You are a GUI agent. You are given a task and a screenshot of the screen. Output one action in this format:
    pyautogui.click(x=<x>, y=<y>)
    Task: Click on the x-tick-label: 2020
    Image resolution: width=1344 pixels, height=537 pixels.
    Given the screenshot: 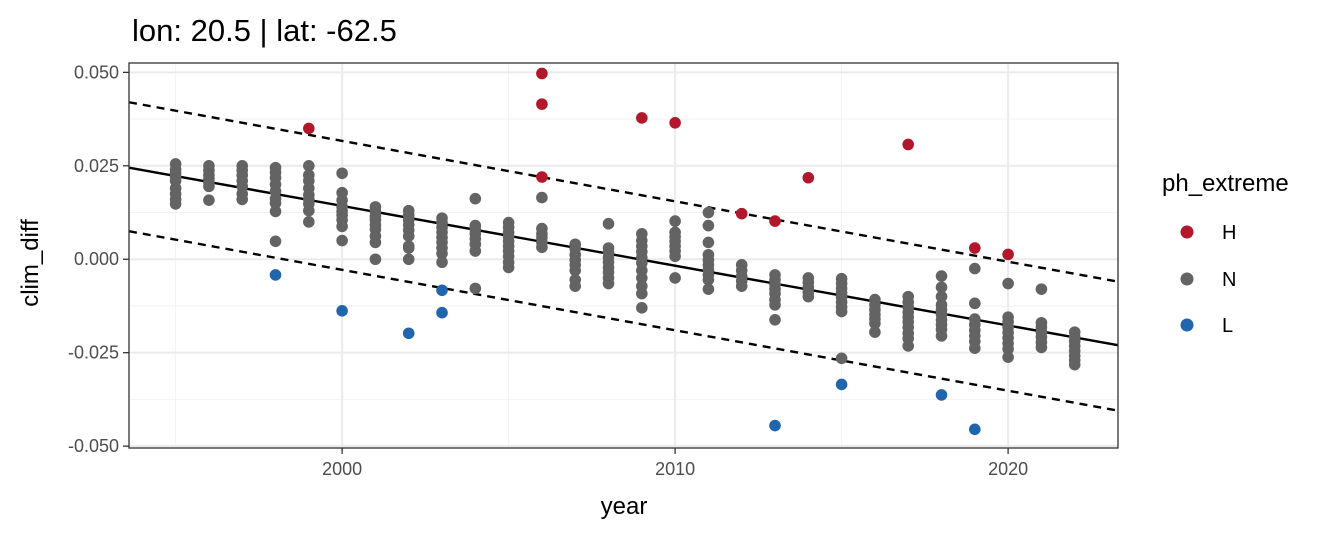 What is the action you would take?
    pyautogui.click(x=1008, y=469)
    